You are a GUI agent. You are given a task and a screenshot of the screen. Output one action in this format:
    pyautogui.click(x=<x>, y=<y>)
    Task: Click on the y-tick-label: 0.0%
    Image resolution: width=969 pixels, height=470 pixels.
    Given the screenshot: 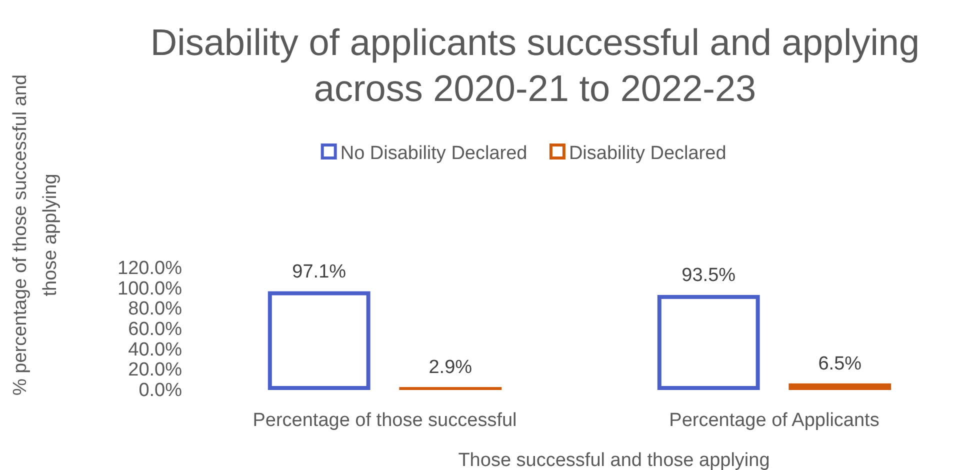 What is the action you would take?
    pyautogui.click(x=160, y=390)
    